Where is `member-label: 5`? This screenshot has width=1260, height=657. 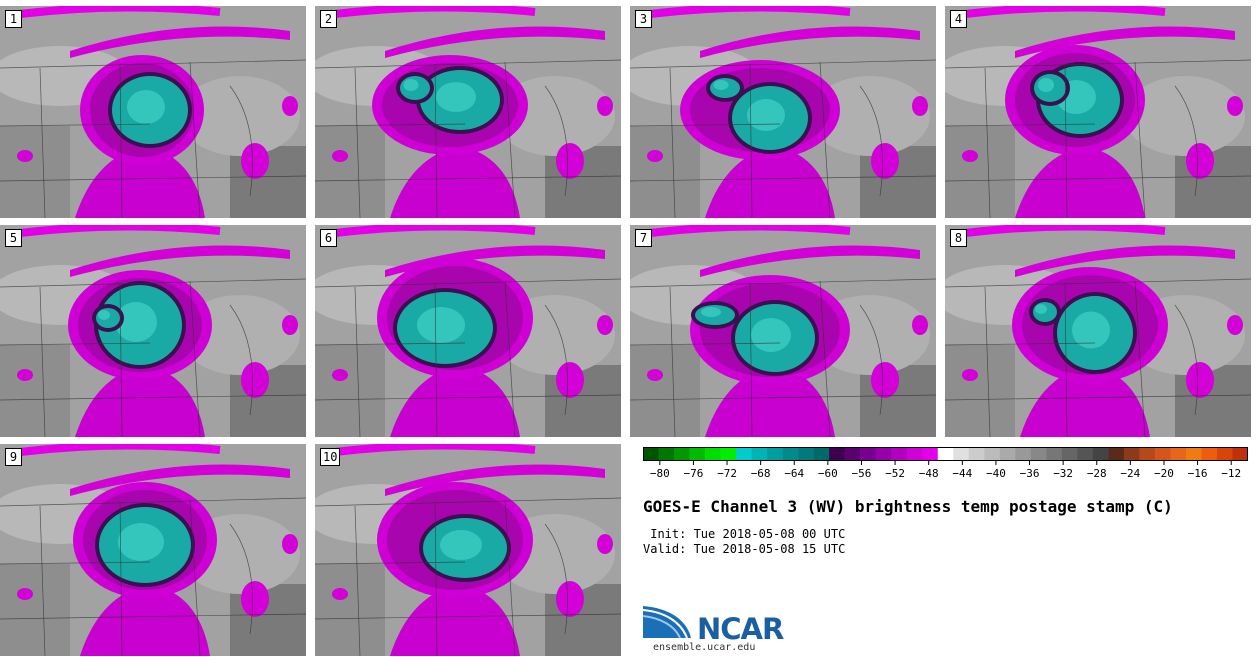
member-label: 5 is located at coordinates (13, 238).